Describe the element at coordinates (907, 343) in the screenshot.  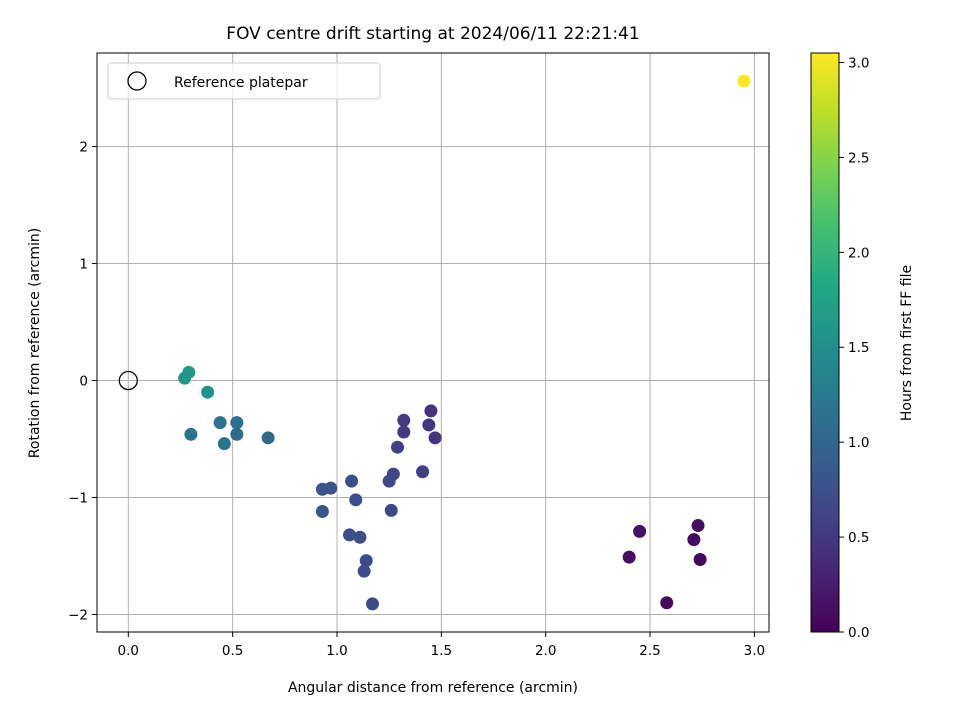
I see `colorbar-label: Hours from first FF file` at that location.